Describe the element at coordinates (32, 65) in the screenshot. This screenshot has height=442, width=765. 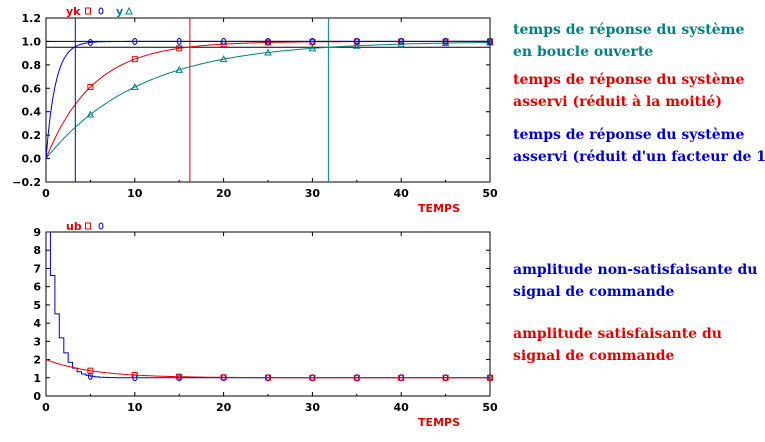
I see `y-tick-label: 0.8` at that location.